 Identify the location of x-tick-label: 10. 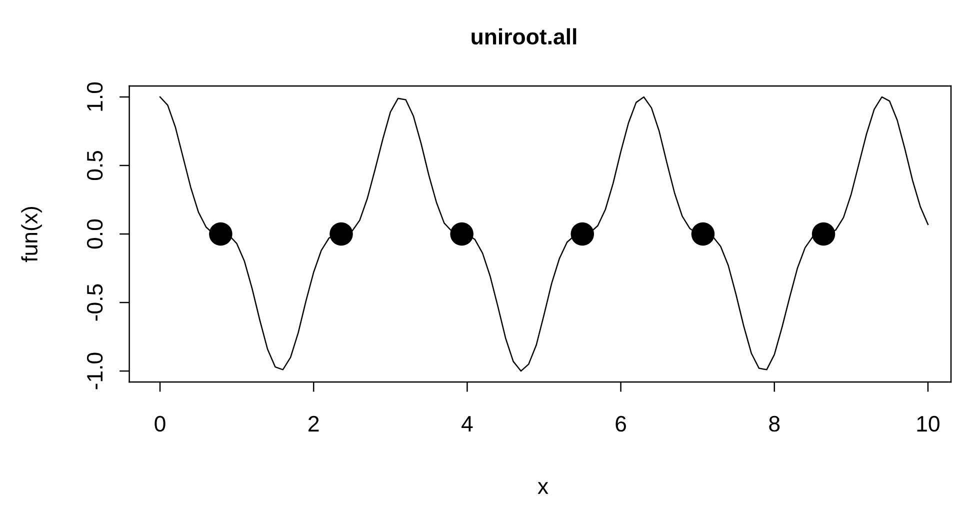
(928, 424).